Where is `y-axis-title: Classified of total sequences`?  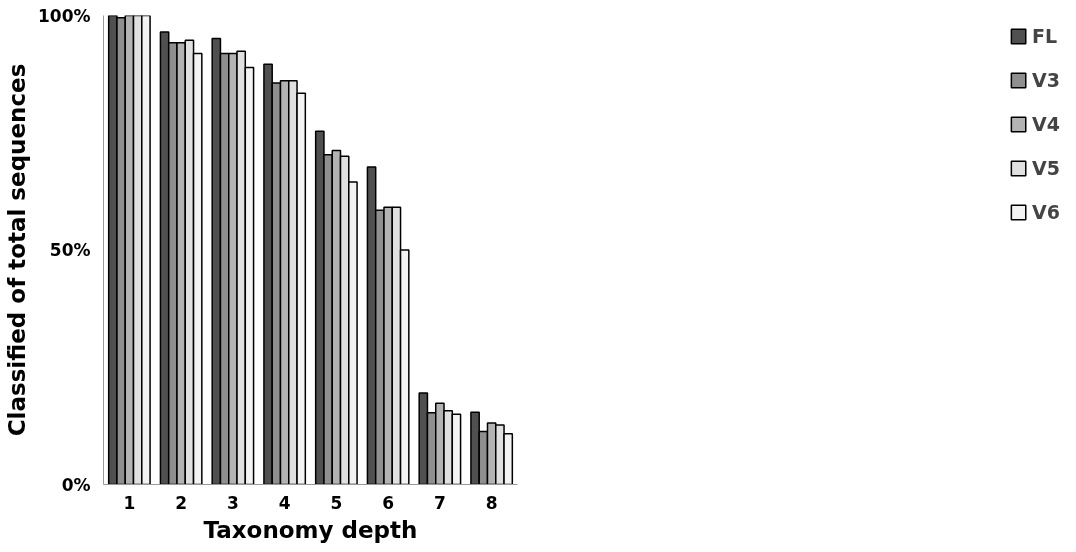 y-axis-title: Classified of total sequences is located at coordinates (16, 250).